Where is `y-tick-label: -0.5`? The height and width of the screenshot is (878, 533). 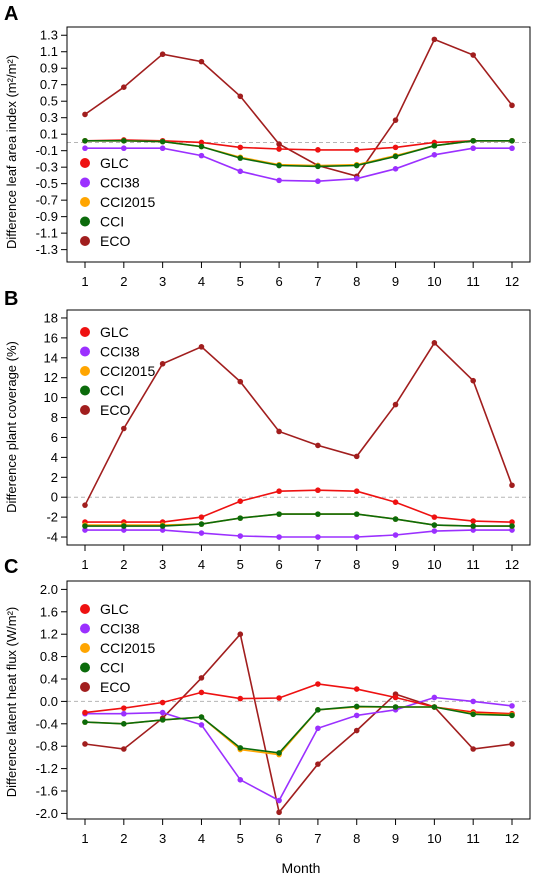 y-tick-label: -0.5 is located at coordinates (47, 183).